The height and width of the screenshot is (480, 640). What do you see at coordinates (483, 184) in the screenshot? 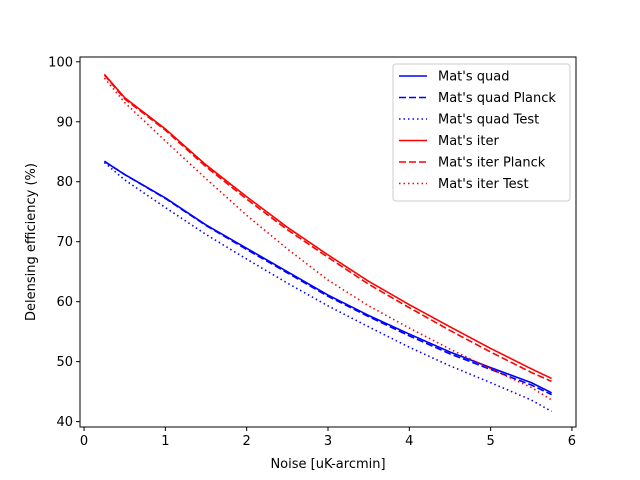
I see `legend-label-5: Mat's iter Test` at bounding box center [483, 184].